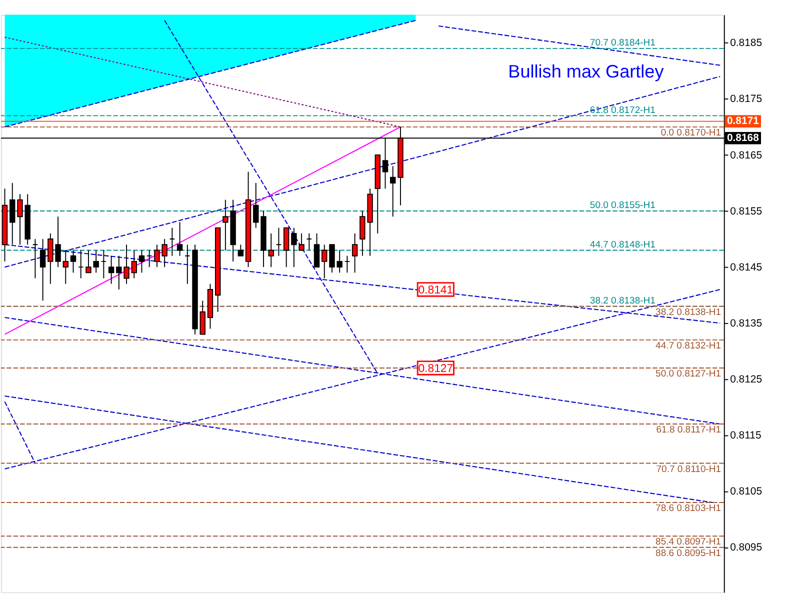 This screenshot has width=800, height=607. Describe the element at coordinates (689, 430) in the screenshot. I see `ref-line-label: 61.8 0.8117-H1` at that location.